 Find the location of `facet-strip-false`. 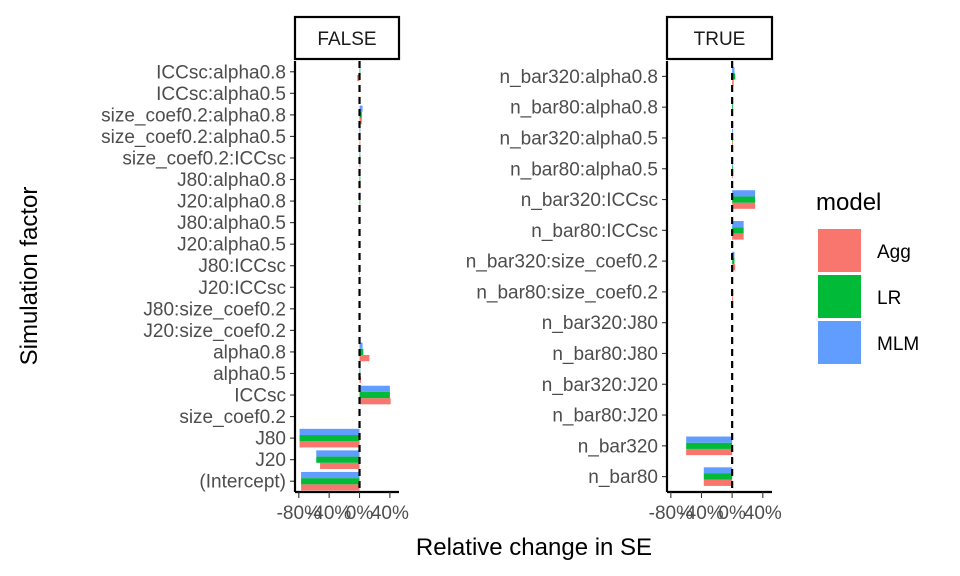

facet-strip-false is located at coordinates (347, 38).